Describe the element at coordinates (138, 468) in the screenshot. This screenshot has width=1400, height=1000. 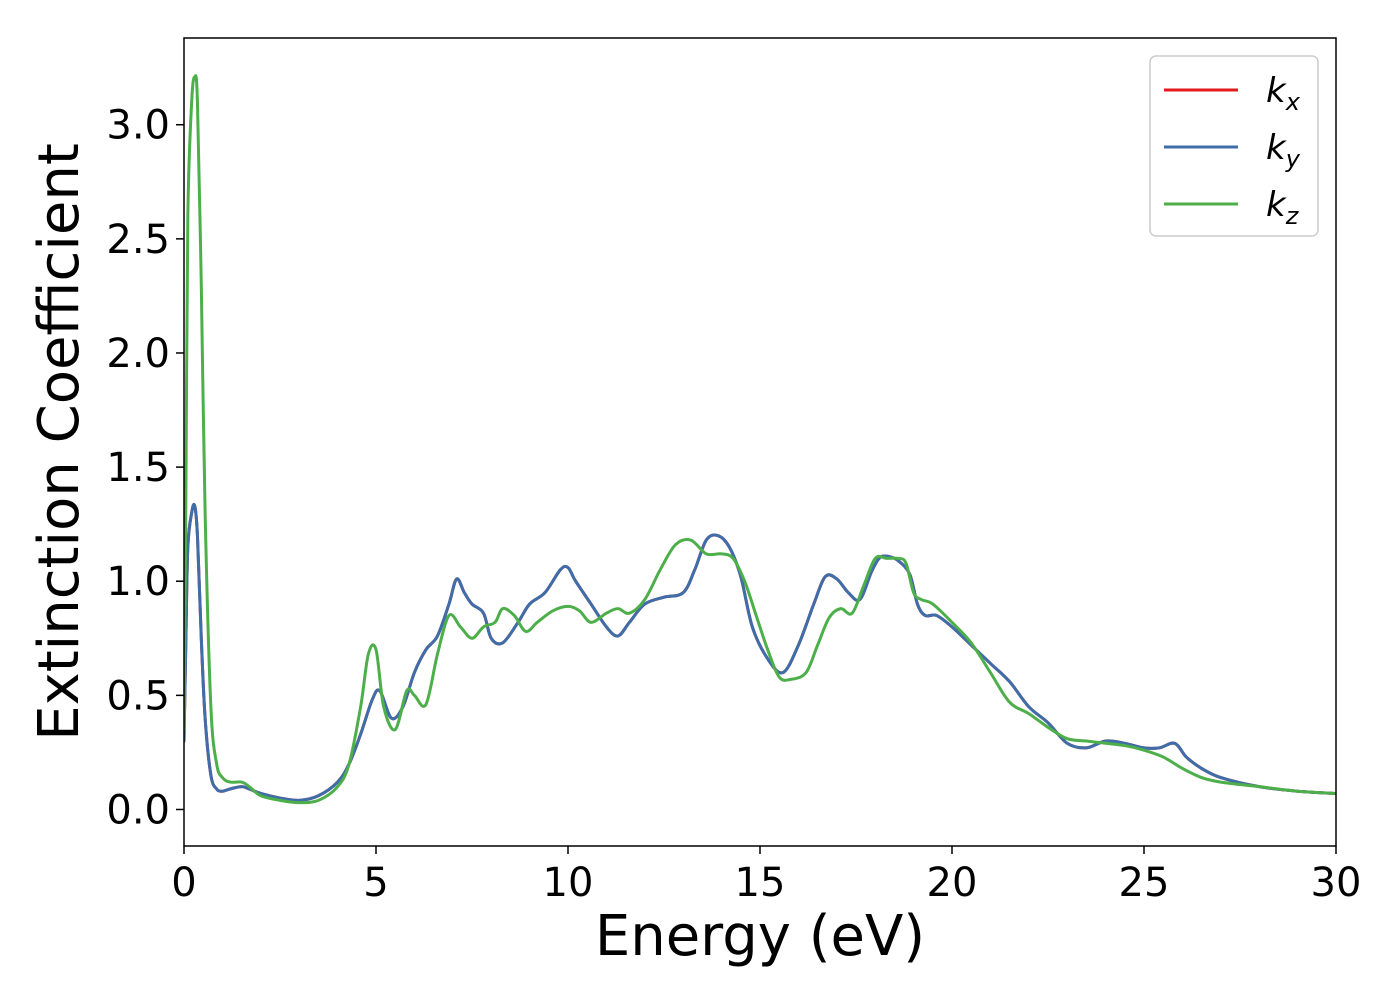
I see `y-tick-label: 1.5` at that location.